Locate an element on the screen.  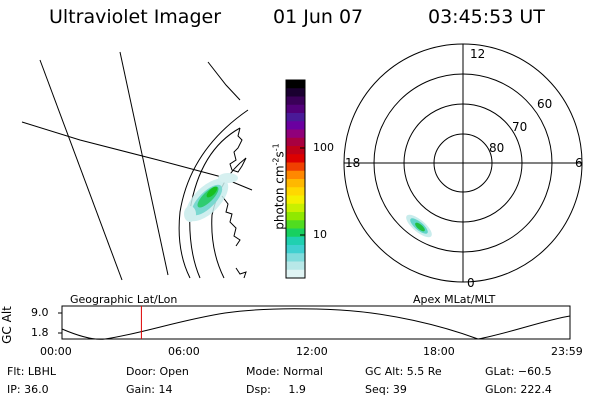
left-panel-caption: Geographic Lat/Lon is located at coordinates (124, 299).